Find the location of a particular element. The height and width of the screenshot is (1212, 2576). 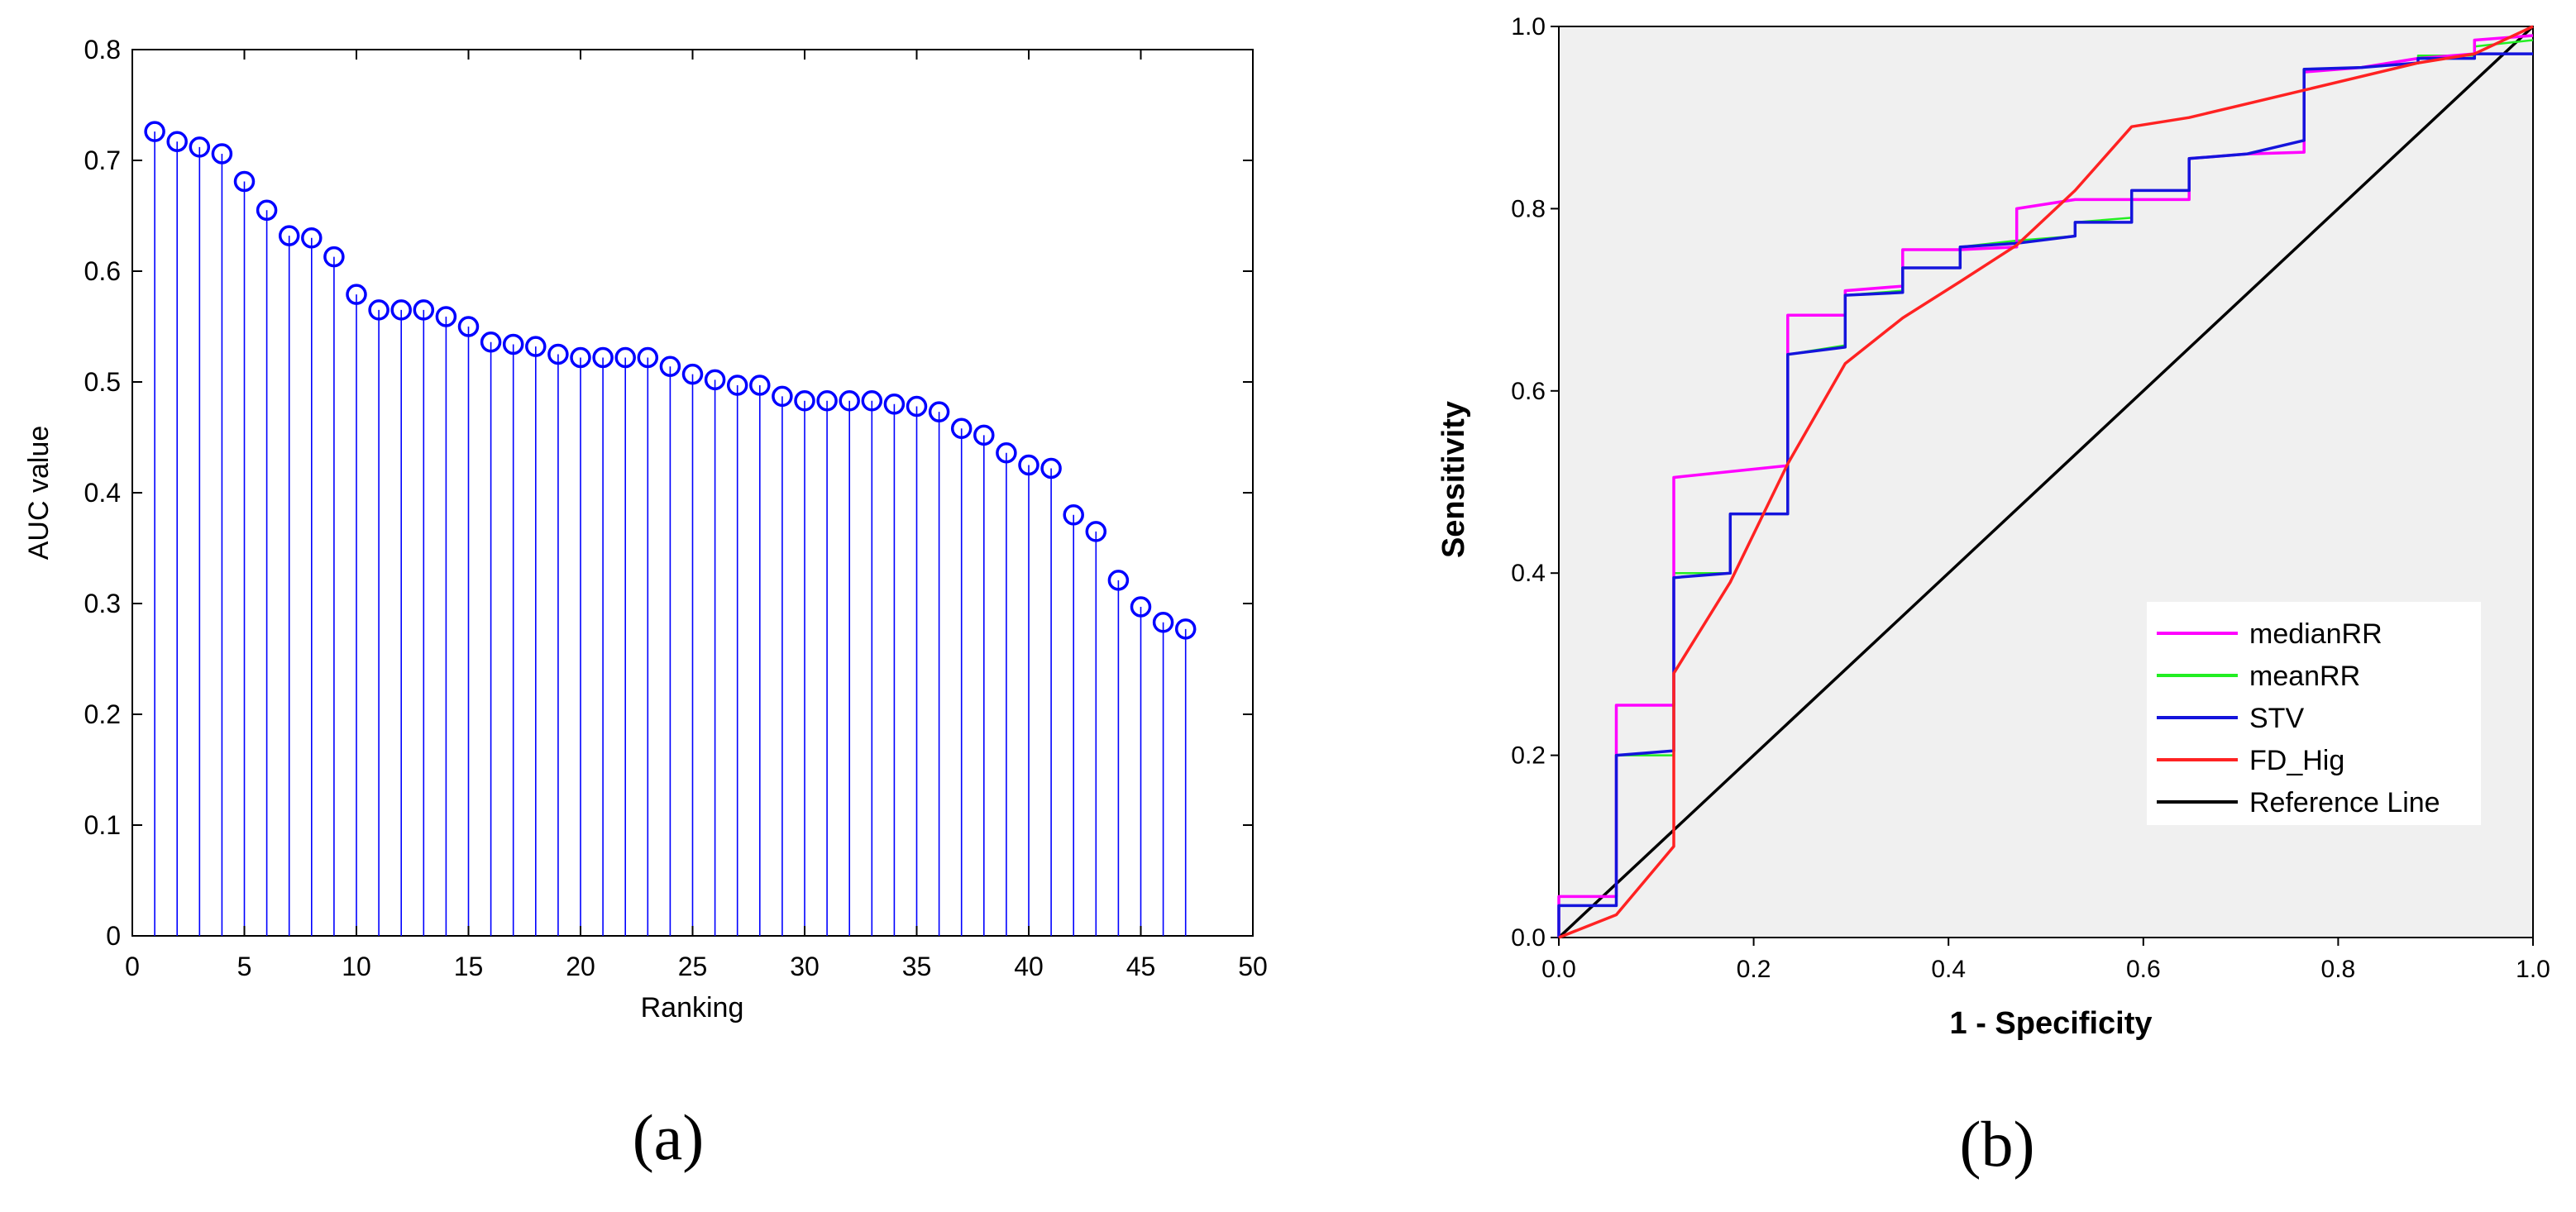

panel-b-x-tick-label: 0.2 is located at coordinates (1754, 970).